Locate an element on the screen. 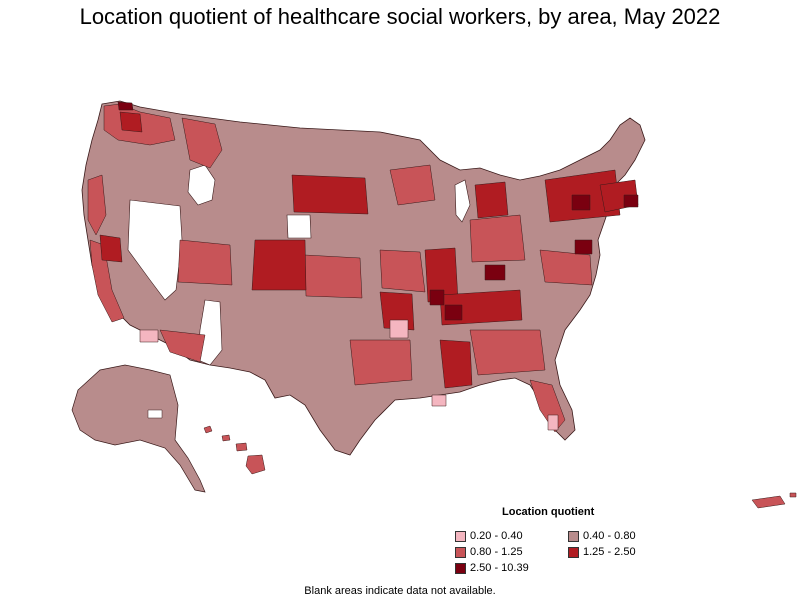  legend-item-0-40-0-80: 0.40 - 0.80 is located at coordinates (624, 536).